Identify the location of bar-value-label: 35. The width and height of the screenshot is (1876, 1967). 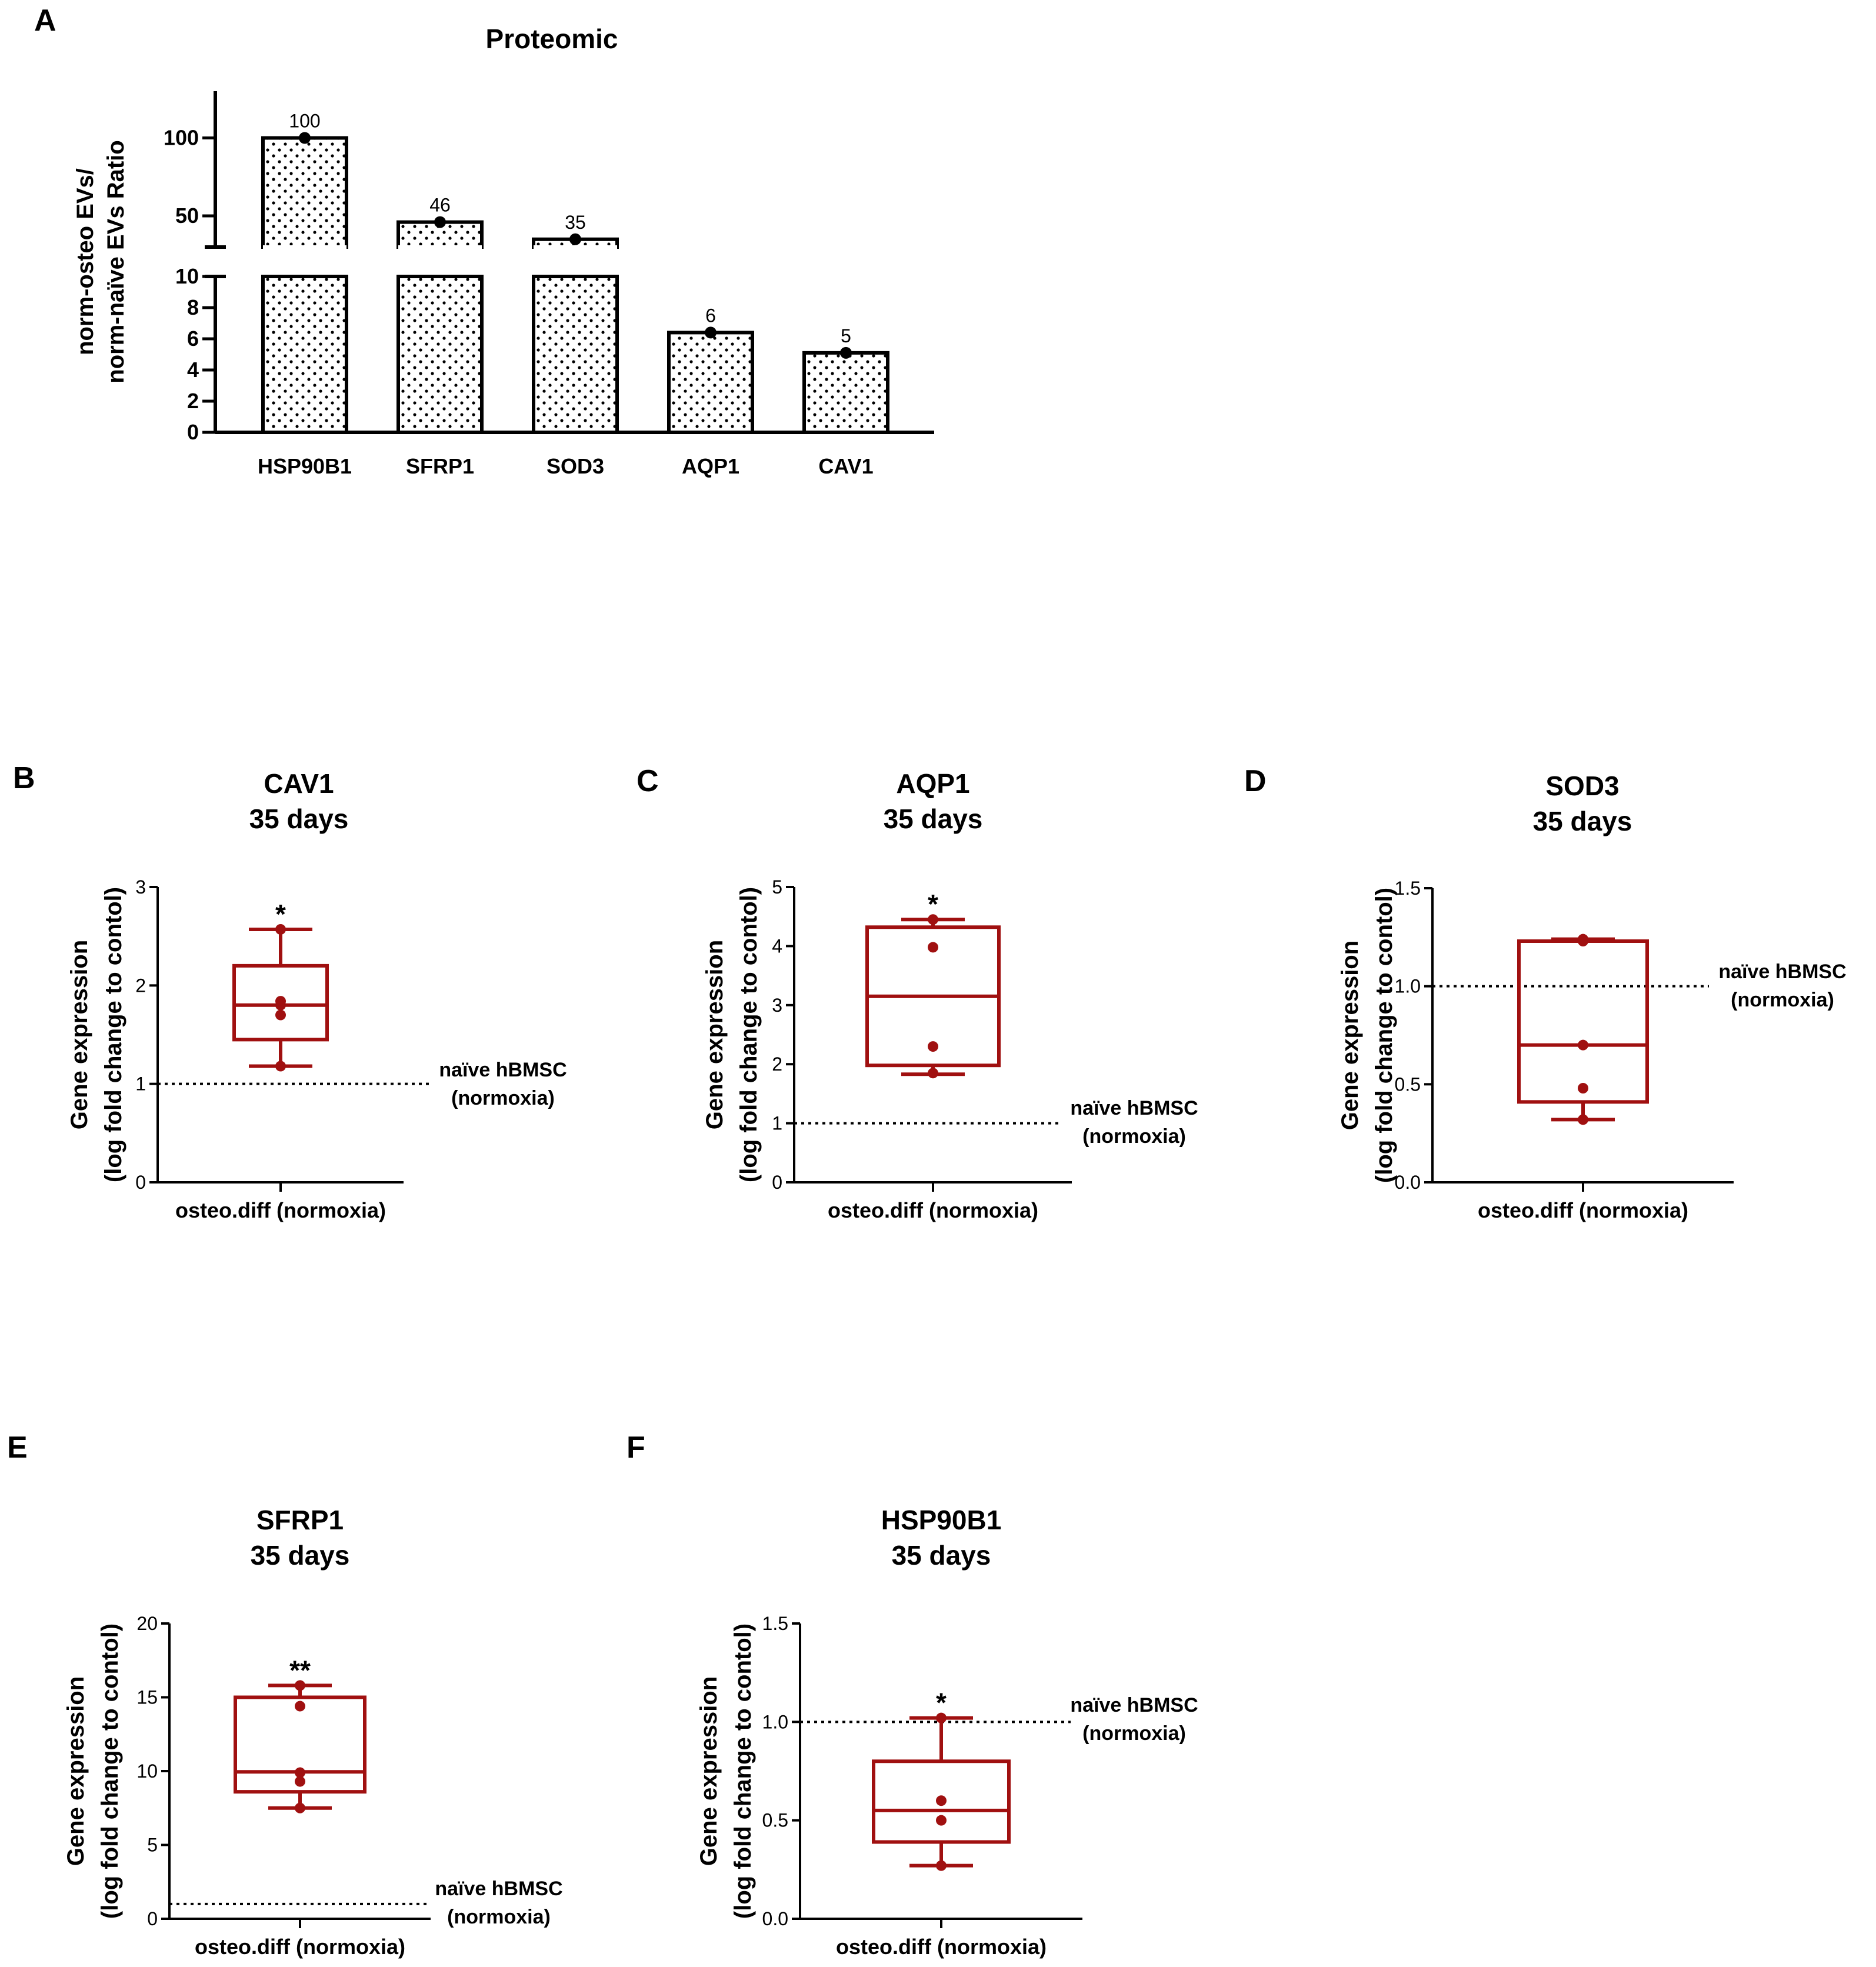
(575, 222).